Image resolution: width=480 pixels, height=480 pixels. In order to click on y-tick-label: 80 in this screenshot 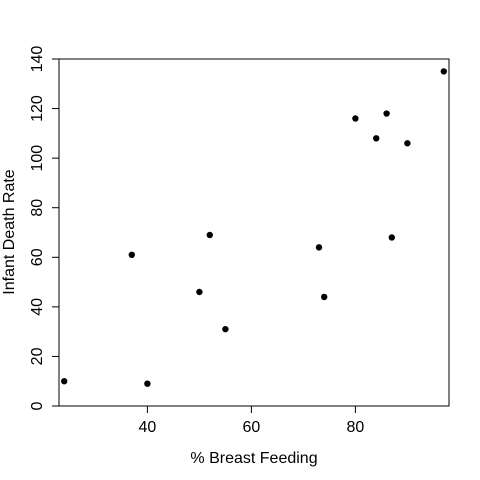, I will do `click(37, 208)`.